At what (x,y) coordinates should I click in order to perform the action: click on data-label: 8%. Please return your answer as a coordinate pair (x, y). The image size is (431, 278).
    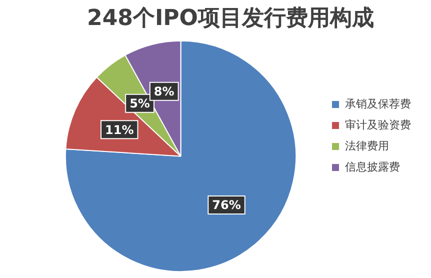
    Looking at the image, I should click on (164, 91).